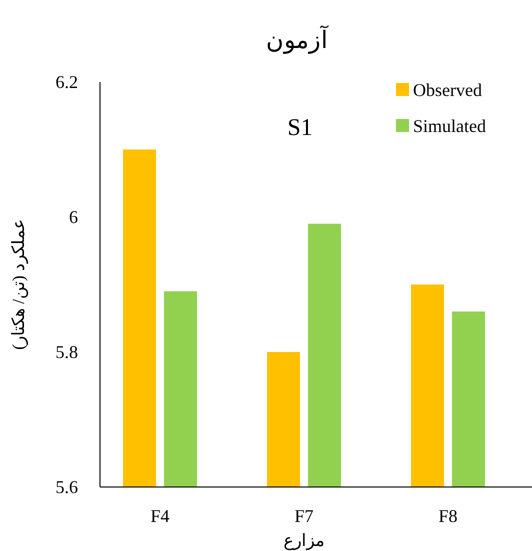 This screenshot has width=532, height=551. What do you see at coordinates (67, 82) in the screenshot?
I see `y-tick-label: 6.2` at bounding box center [67, 82].